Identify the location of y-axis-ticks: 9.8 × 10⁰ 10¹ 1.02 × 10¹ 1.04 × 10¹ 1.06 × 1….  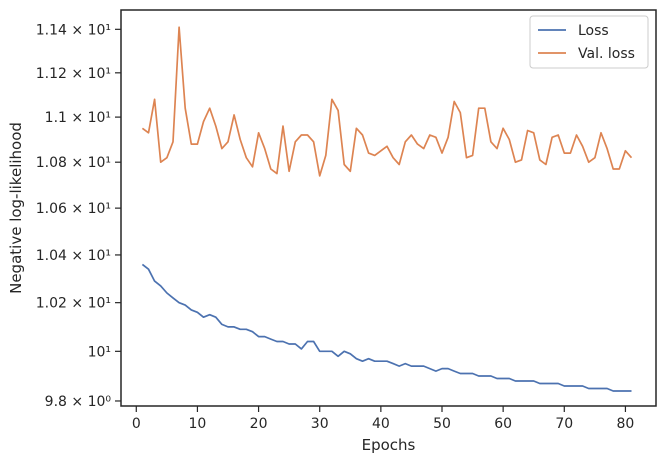
(78, 216).